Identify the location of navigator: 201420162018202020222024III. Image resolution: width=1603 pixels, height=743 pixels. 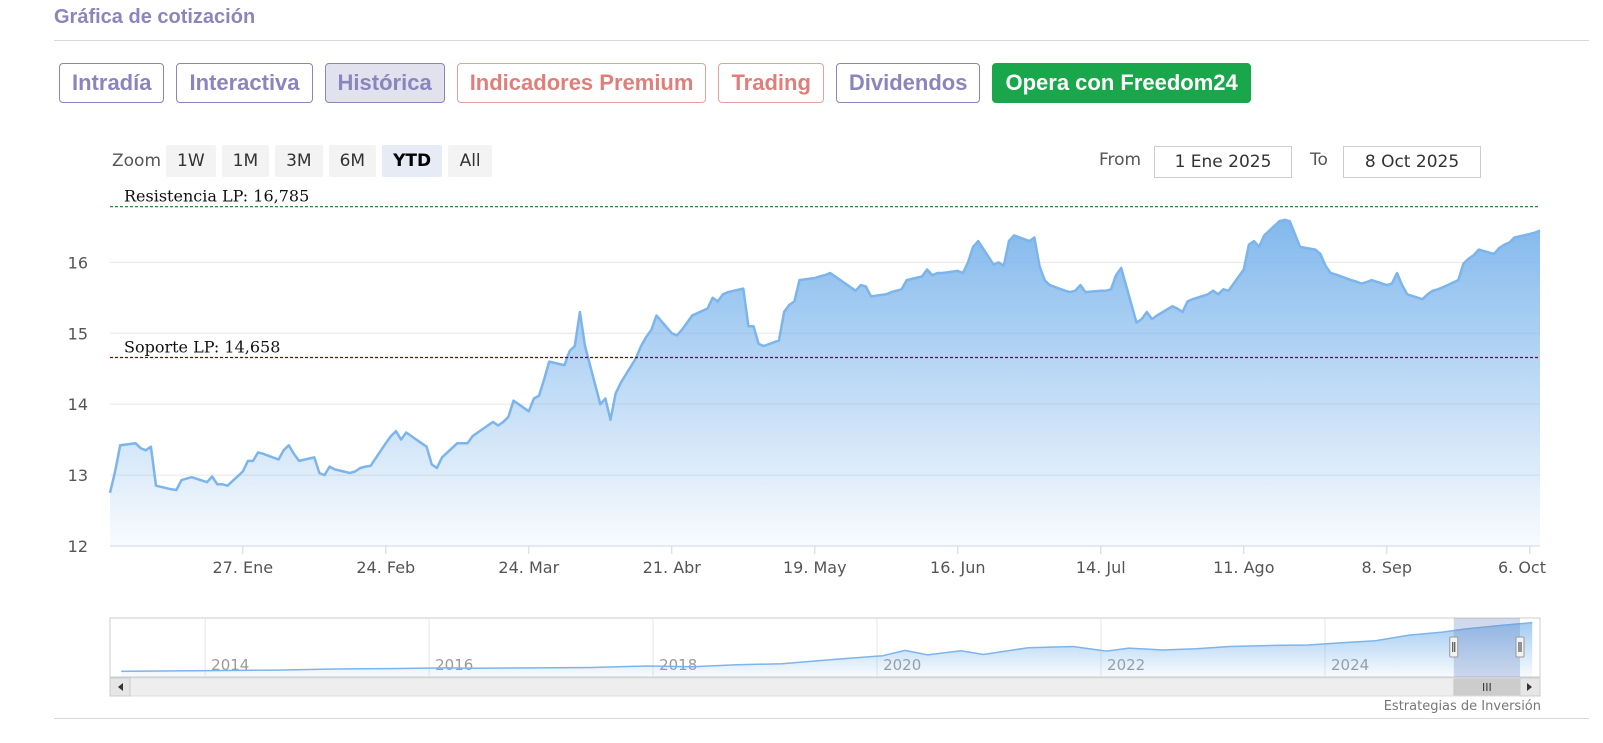
(825, 657).